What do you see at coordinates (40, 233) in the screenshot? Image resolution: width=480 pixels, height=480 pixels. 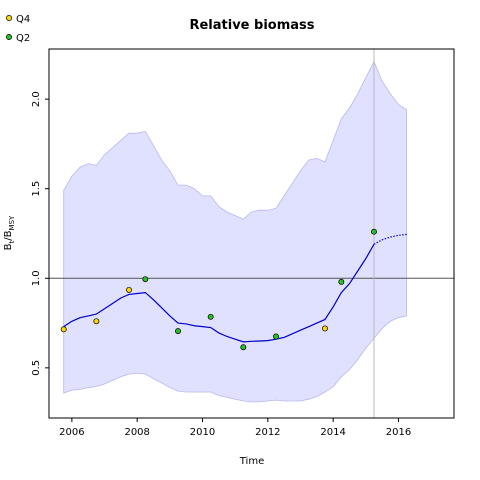 I see `y-axis-ticks: 0.5 1.0 1.5 2.0` at bounding box center [40, 233].